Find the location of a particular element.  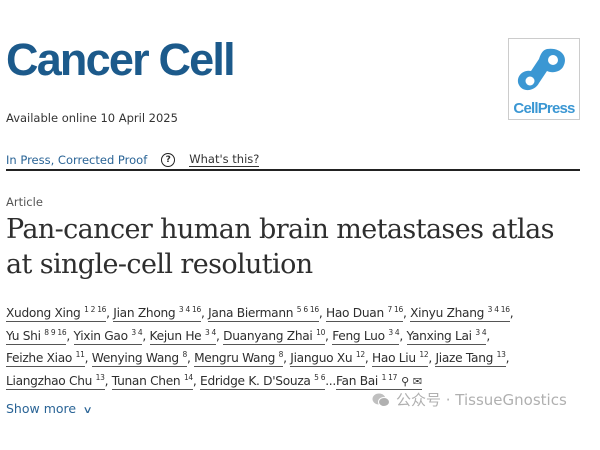

status-label: In Press, Corrected Proof is located at coordinates (77, 159).